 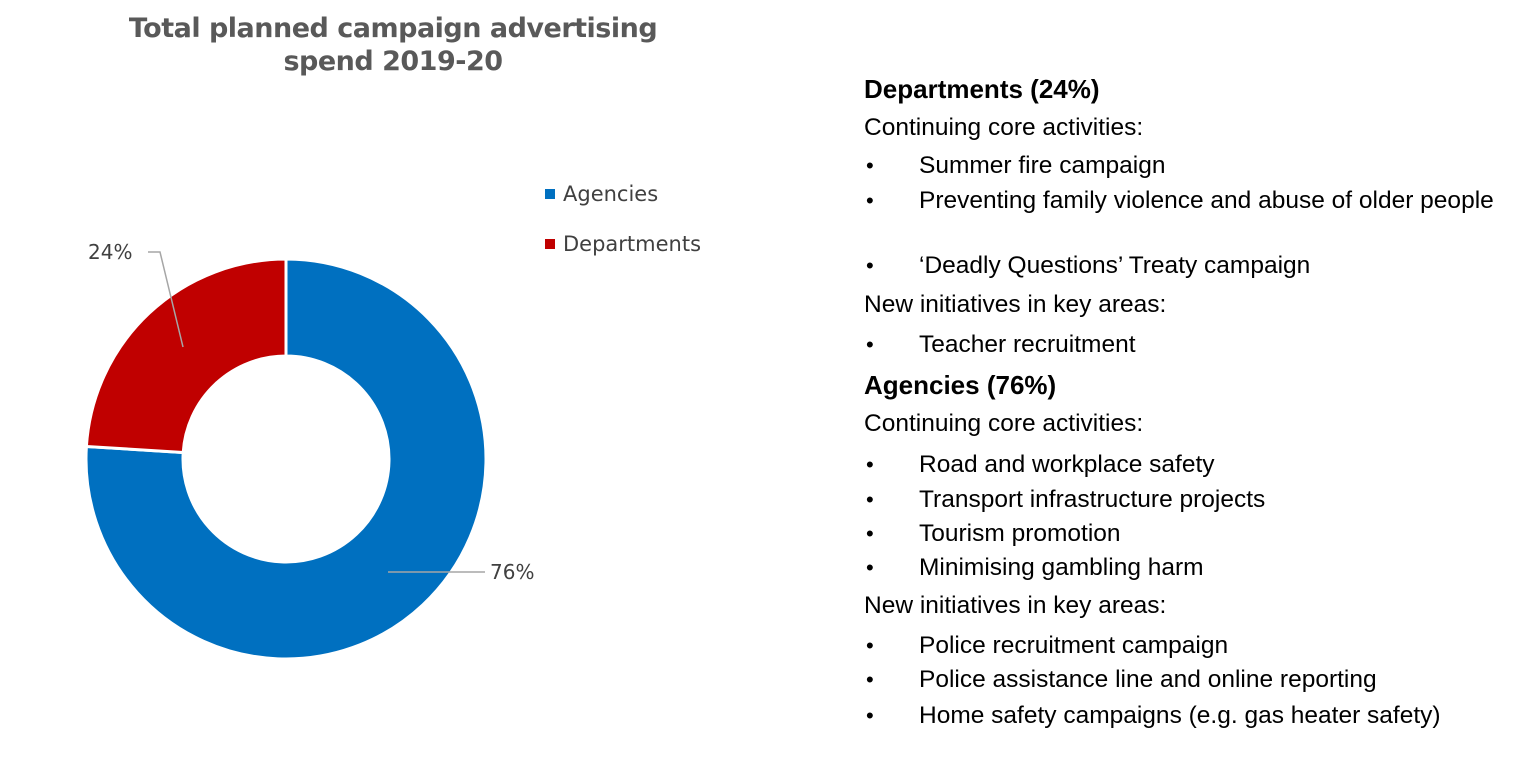 I want to click on legend-swatch-departments, so click(x=550, y=244).